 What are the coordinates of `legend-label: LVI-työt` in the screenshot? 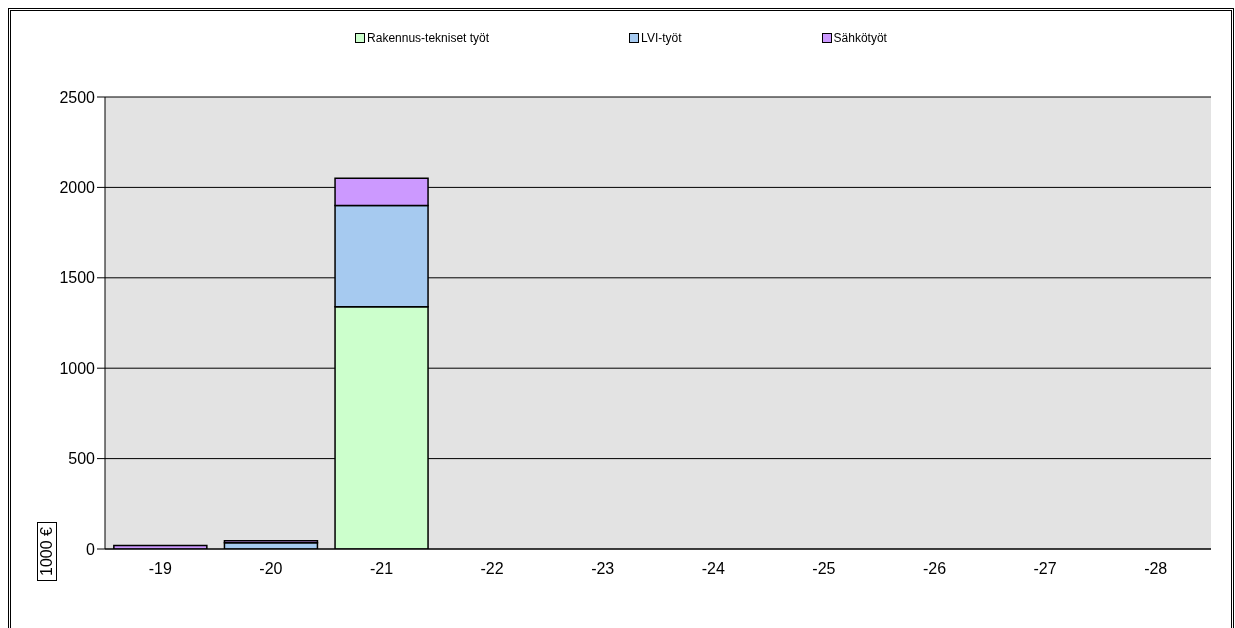 It's located at (661, 38).